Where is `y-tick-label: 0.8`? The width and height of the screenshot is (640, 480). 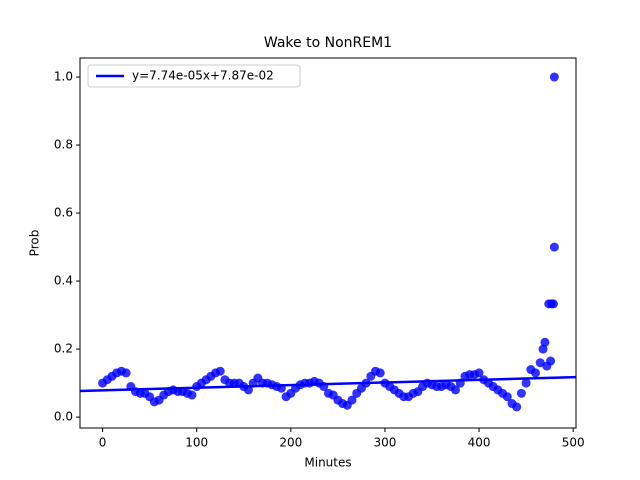
y-tick-label: 0.8 is located at coordinates (63, 145).